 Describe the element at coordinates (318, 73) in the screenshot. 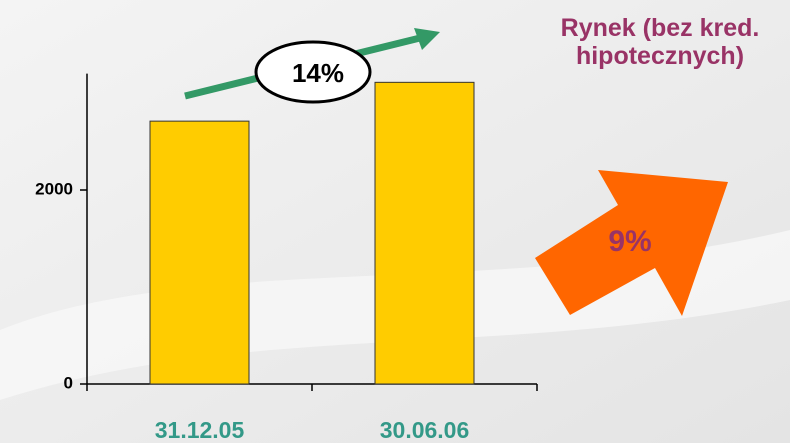

I see `growth-label: 14%` at that location.